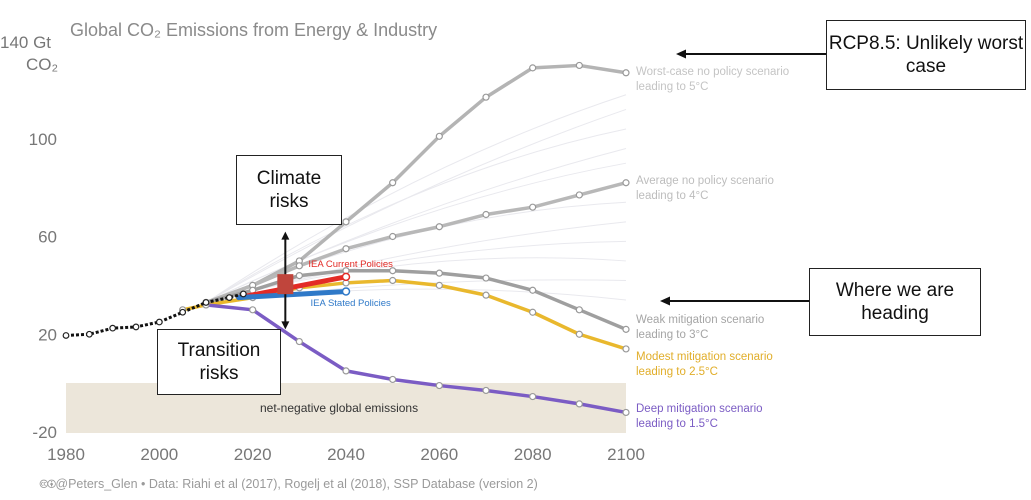 This screenshot has width=1031, height=500. What do you see at coordinates (533, 454) in the screenshot?
I see `x-tick-label: 2080` at bounding box center [533, 454].